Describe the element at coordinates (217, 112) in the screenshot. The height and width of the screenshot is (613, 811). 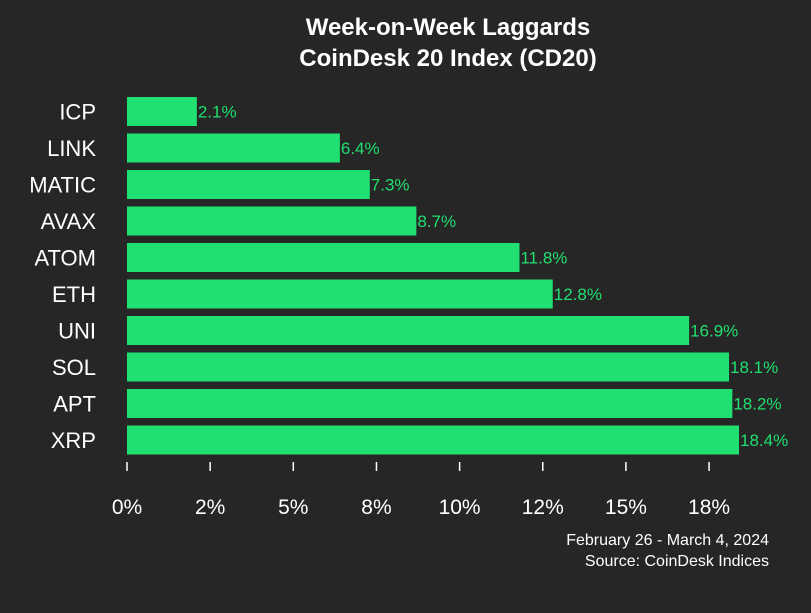
I see `value-label-icp: 2.1%` at that location.